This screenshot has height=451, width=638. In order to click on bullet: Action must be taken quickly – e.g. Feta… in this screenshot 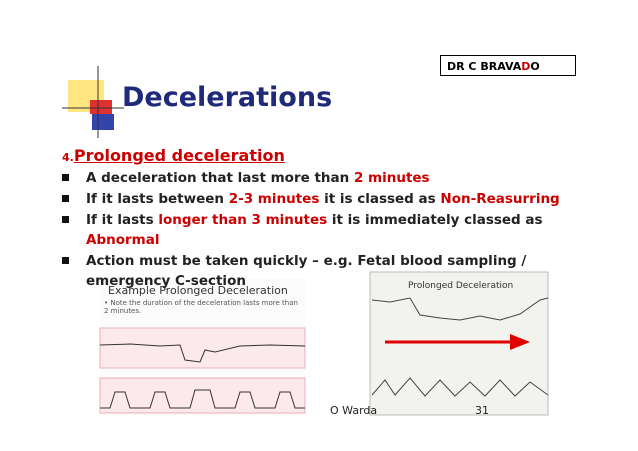, I will do `click(327, 271)`.